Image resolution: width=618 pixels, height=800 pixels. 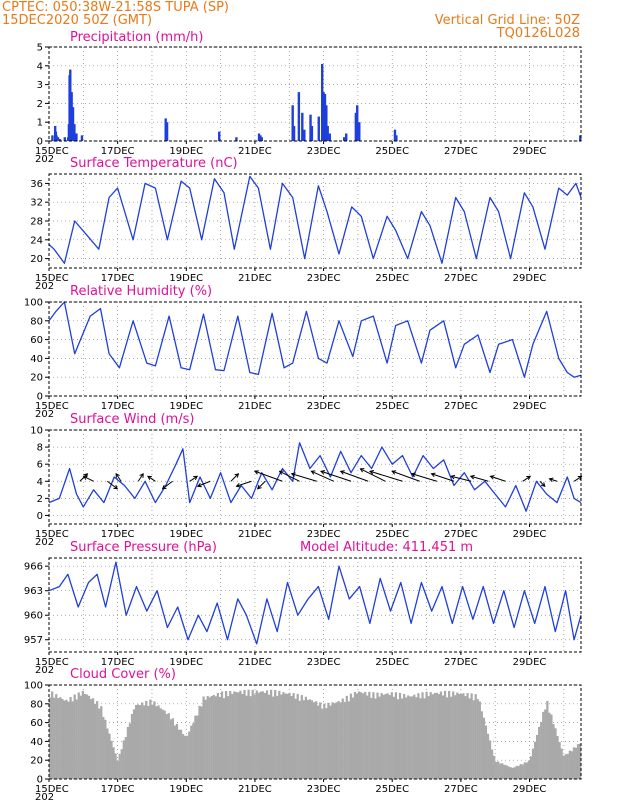 What do you see at coordinates (386, 547) in the screenshot?
I see `model-altitude-label: Model Altitude: 411.451 m` at bounding box center [386, 547].